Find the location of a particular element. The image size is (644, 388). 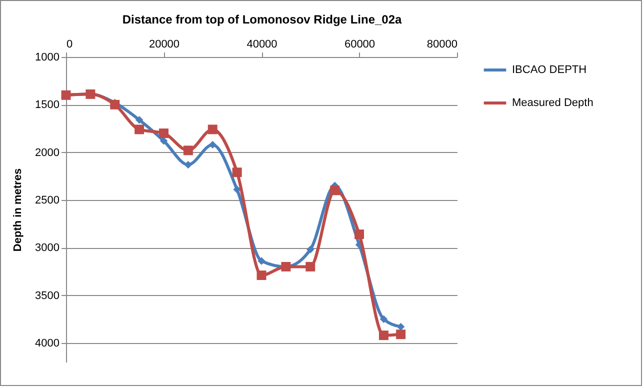

y-tick-label: 3500 is located at coordinates (47, 296).